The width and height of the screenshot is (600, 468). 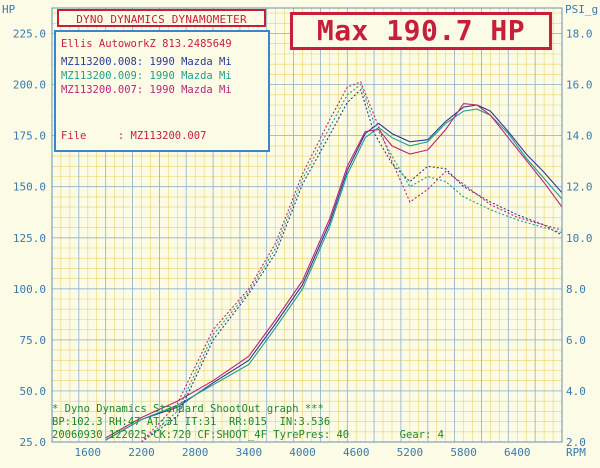 I want to click on x-axis-ticks: 1600 2200 2800 3400 4000 4600 5200 5800 6400, so click(x=303, y=452).